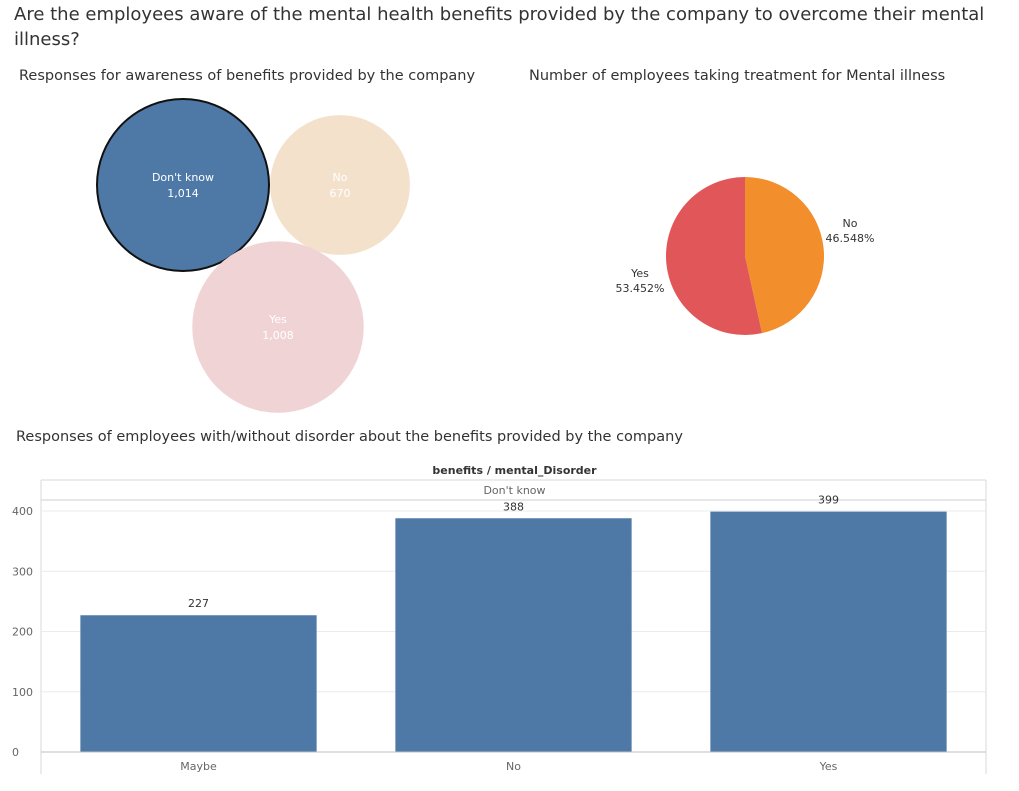  I want to click on pie-label-no-name: No, so click(850, 223).